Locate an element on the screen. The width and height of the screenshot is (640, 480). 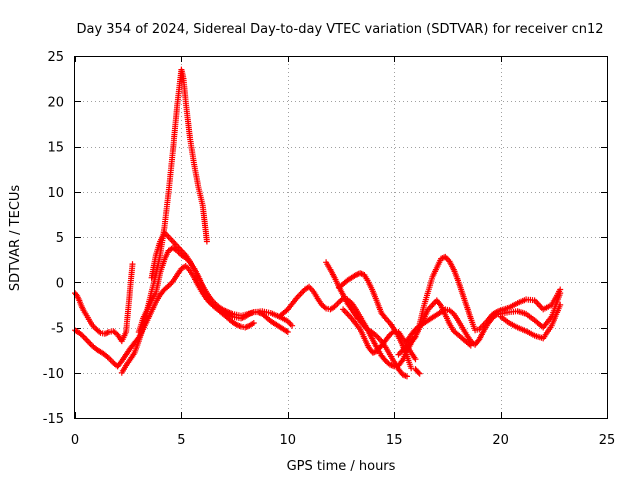
y-tick-label: 15 is located at coordinates (55, 148).